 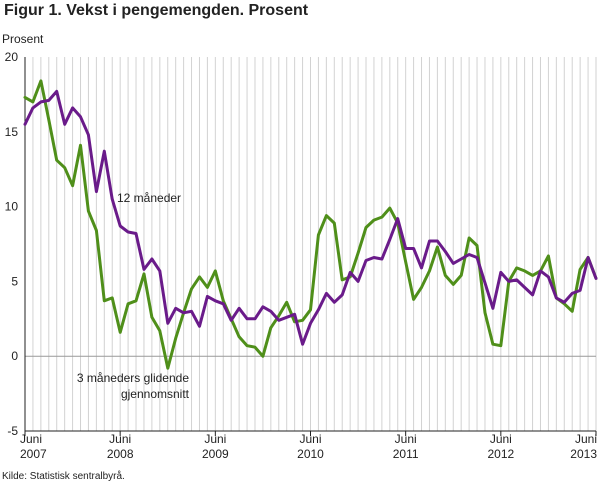 What do you see at coordinates (12, 132) in the screenshot?
I see `y-tick-label: 15` at bounding box center [12, 132].